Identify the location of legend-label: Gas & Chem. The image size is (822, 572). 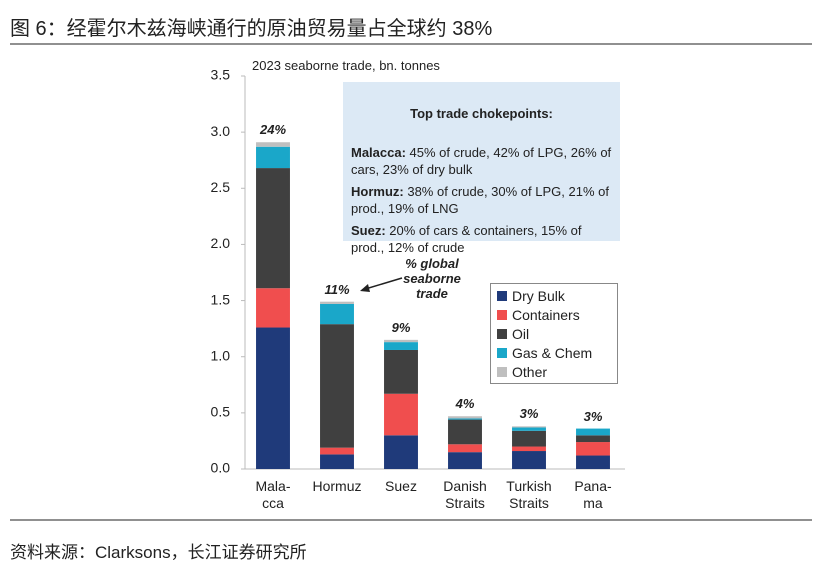
(552, 352).